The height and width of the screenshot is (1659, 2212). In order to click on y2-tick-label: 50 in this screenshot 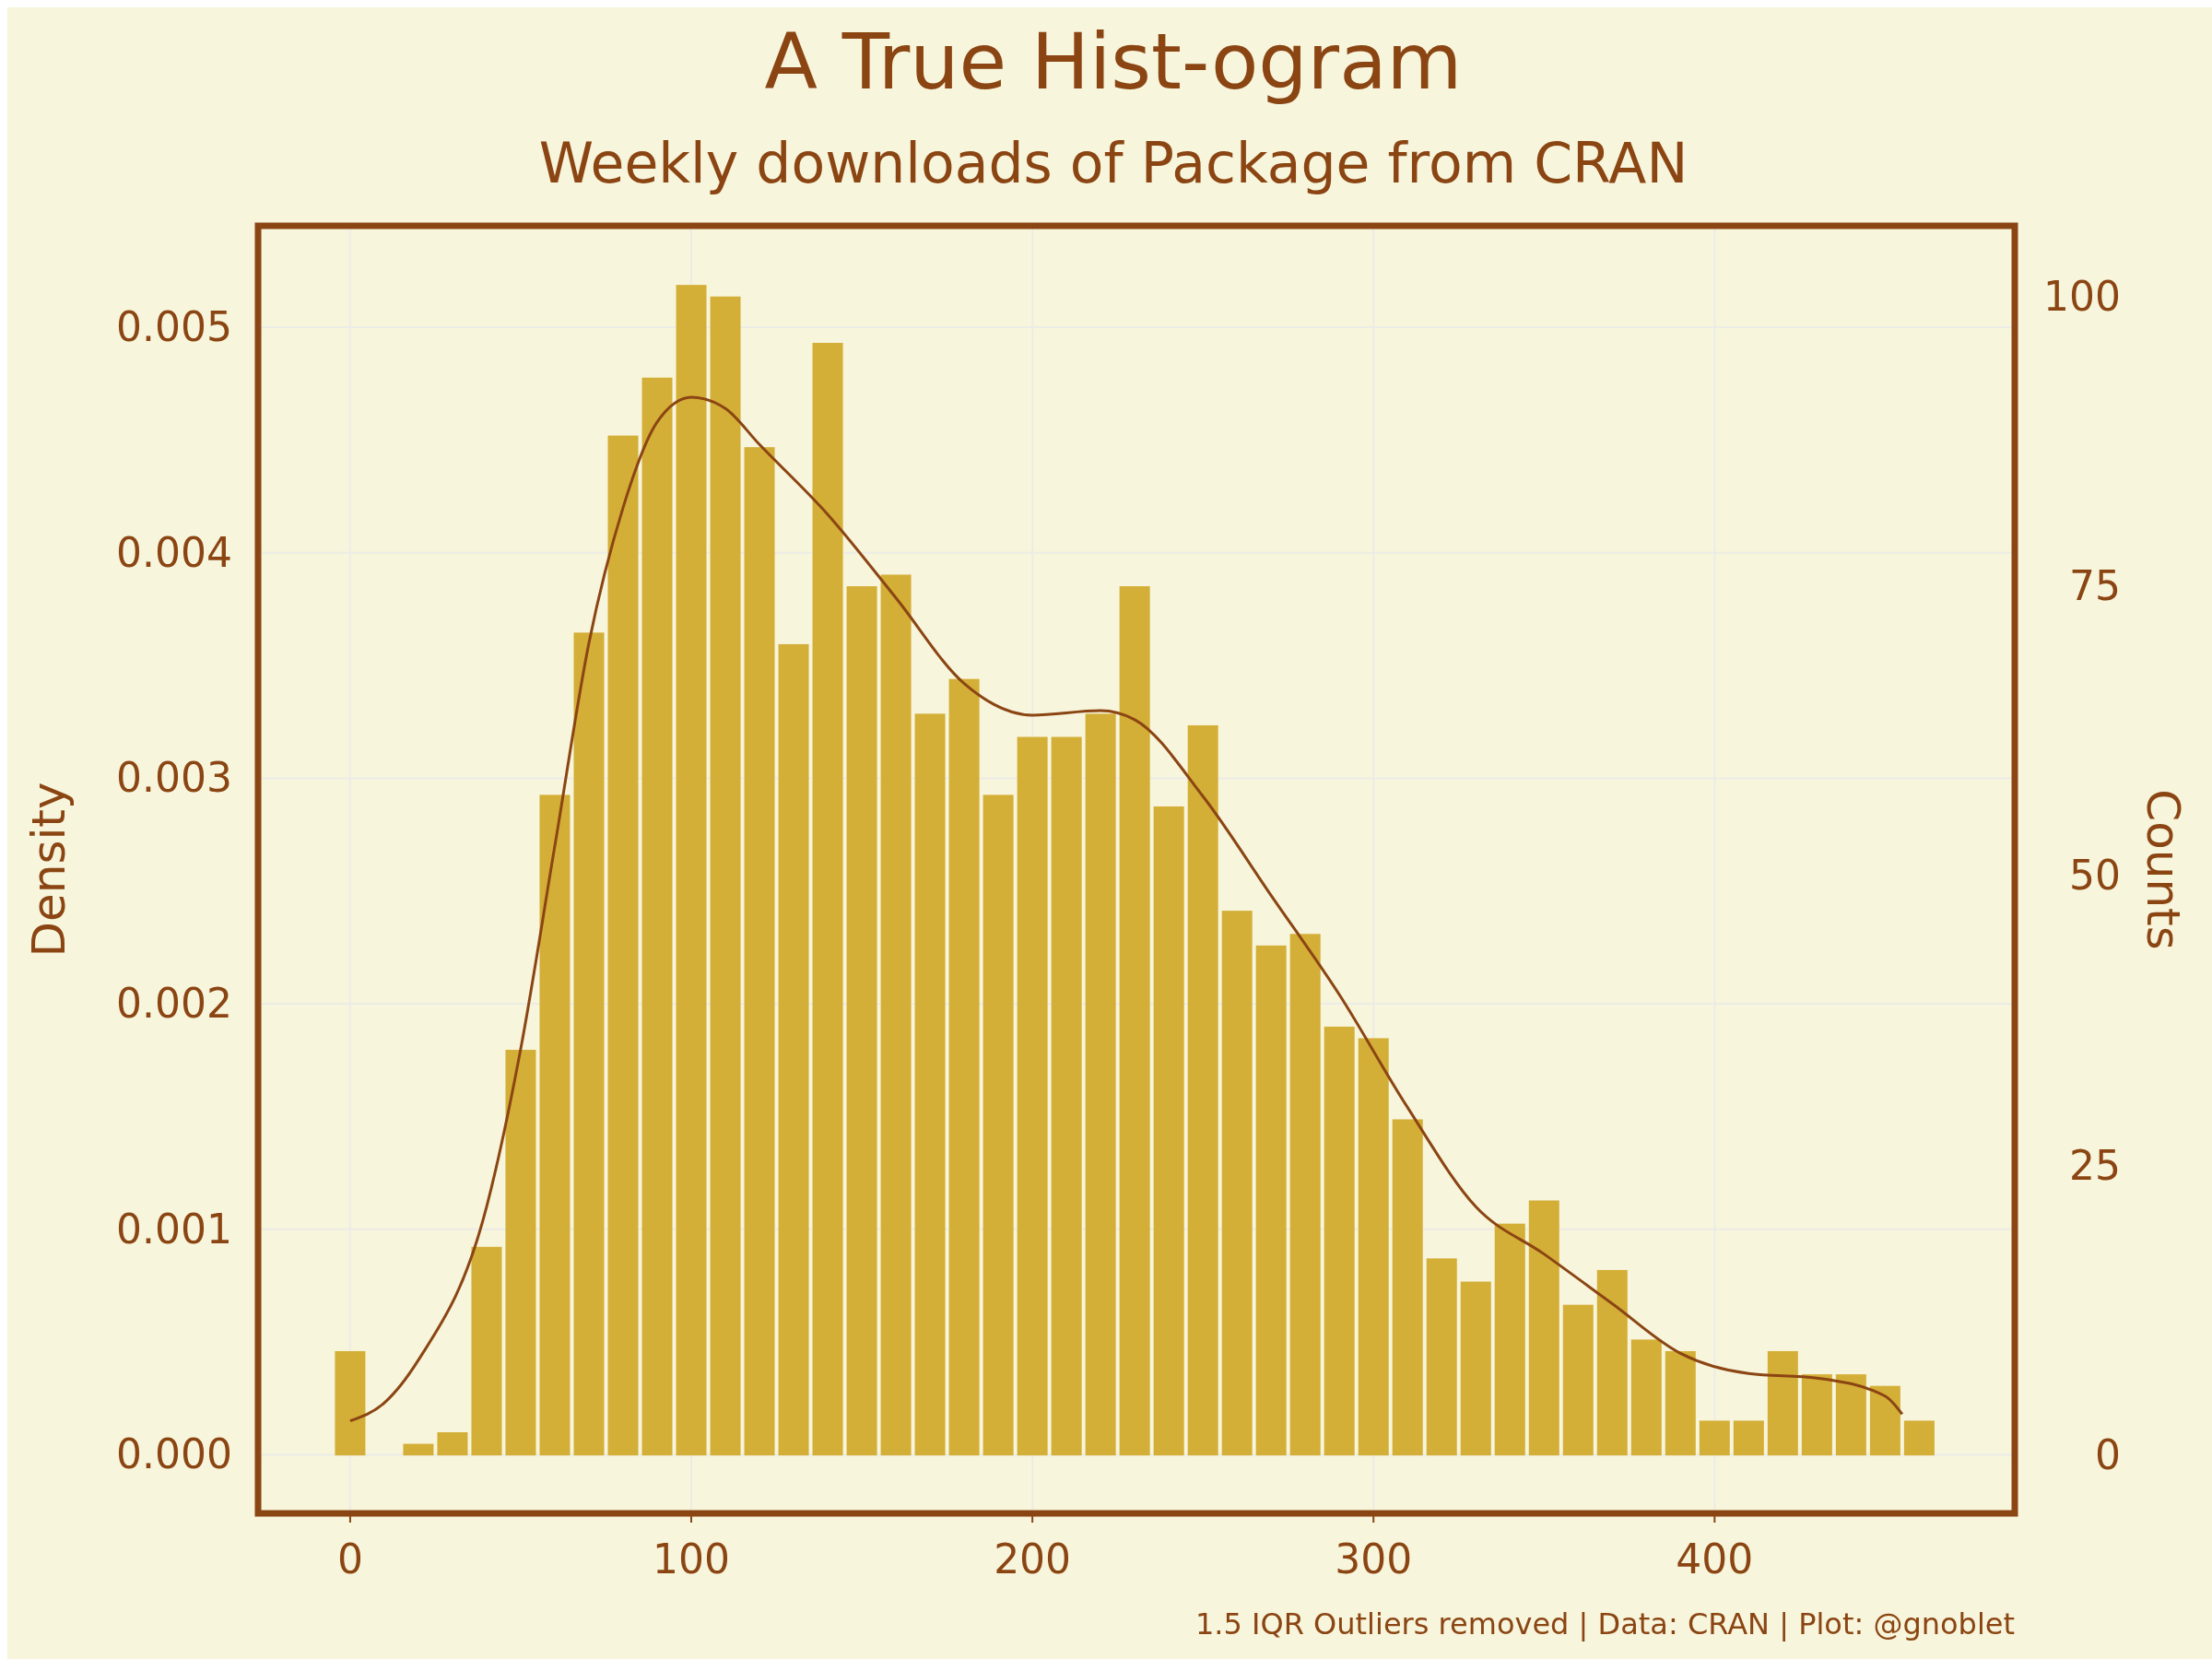, I will do `click(2095, 876)`.